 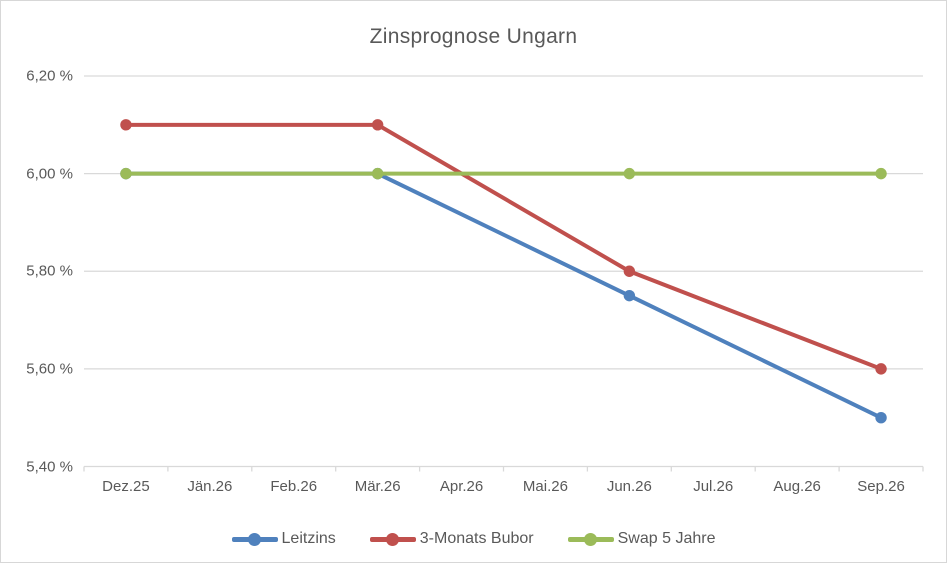 I want to click on legend-label-swap: Swap 5 Jahre, so click(x=666, y=538).